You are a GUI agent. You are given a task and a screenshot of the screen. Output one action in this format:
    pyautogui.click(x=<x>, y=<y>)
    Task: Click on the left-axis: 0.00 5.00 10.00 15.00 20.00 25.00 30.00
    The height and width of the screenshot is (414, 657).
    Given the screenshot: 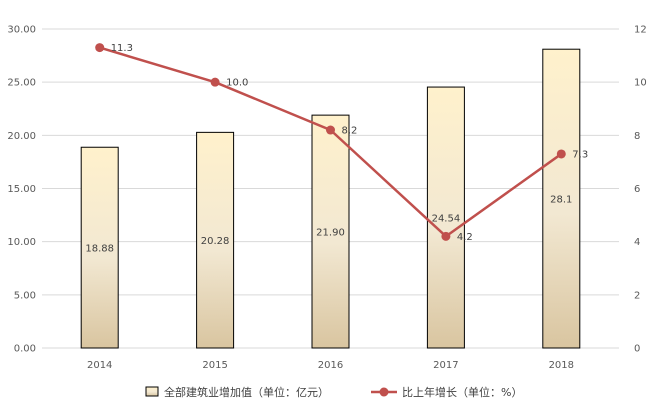 What is the action you would take?
    pyautogui.click(x=21, y=190)
    